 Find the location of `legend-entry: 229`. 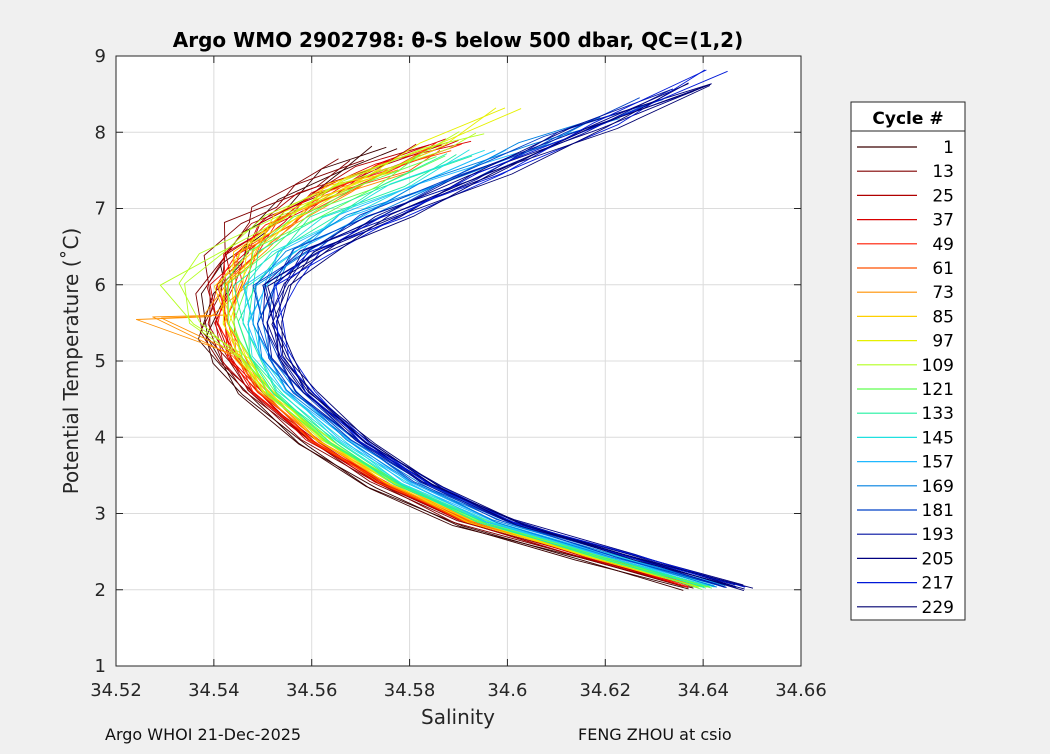

legend-entry: 229 is located at coordinates (905, 608).